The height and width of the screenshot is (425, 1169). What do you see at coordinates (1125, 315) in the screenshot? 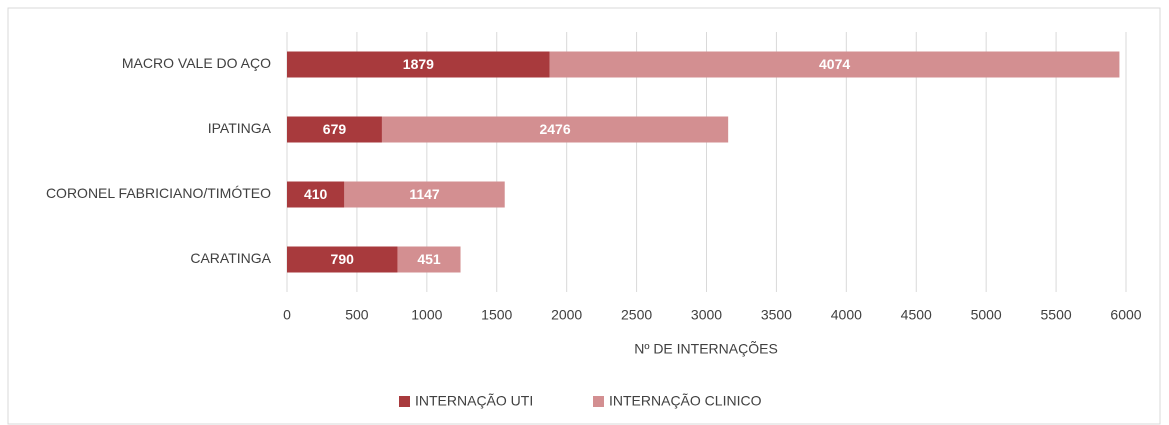
I see `x-tick-label: 6000` at bounding box center [1125, 315].